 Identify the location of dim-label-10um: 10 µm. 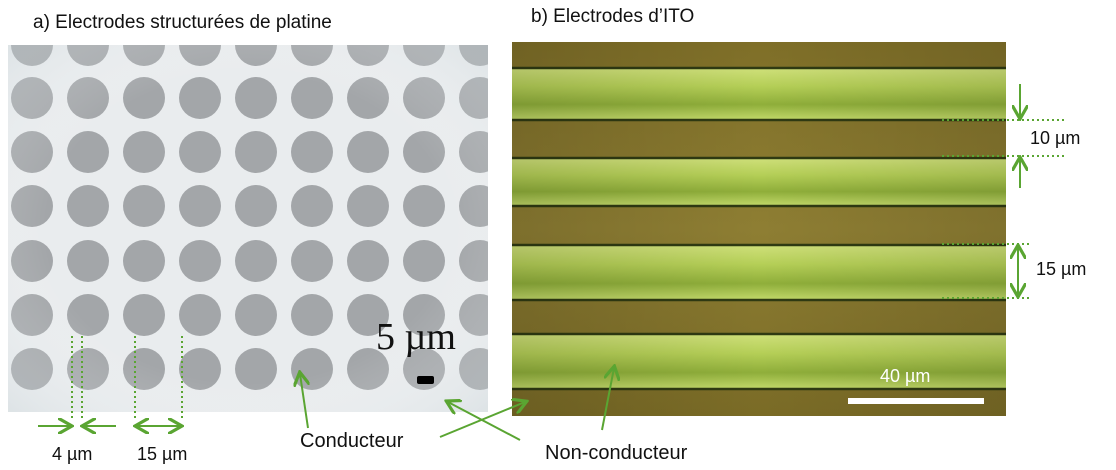
(1055, 138).